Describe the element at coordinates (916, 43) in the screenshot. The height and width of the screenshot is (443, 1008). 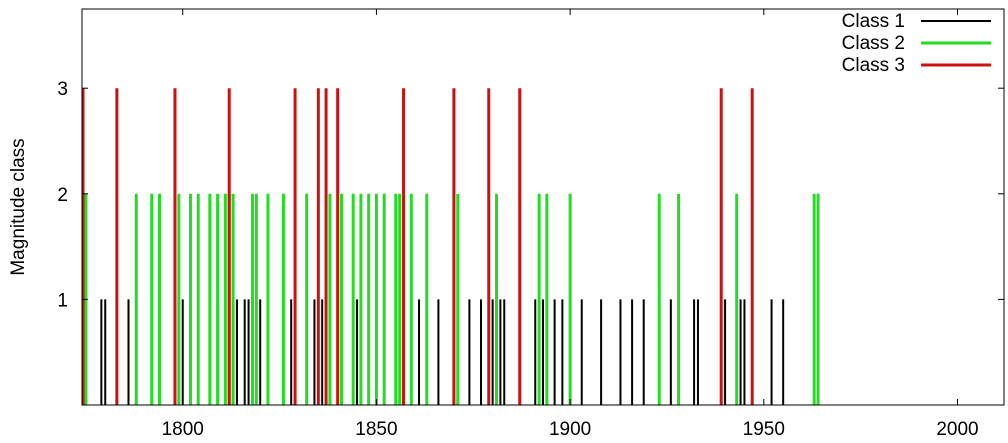
I see `legend-item-class-2: Class 2` at that location.